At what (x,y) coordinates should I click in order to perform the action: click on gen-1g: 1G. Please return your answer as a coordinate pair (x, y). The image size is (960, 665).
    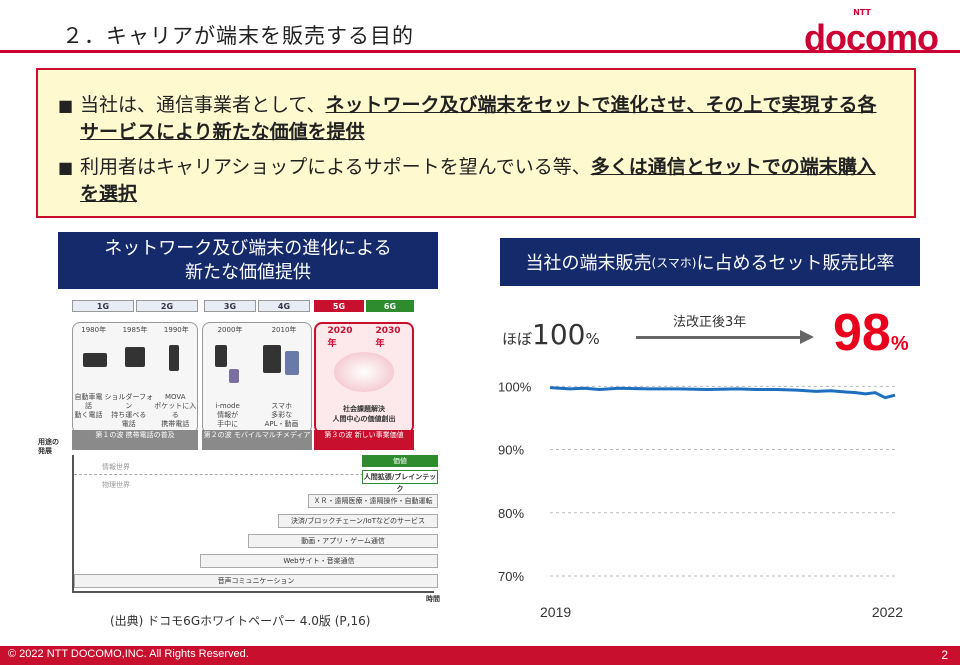
    Looking at the image, I should click on (103, 306).